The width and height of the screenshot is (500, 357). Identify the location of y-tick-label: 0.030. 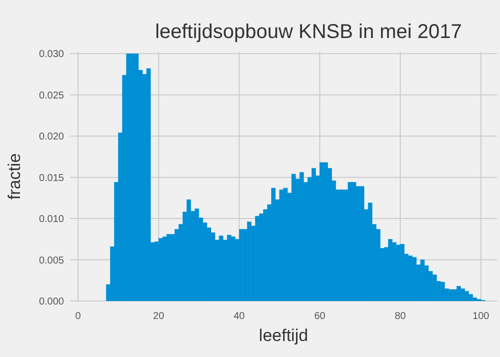
(51, 54).